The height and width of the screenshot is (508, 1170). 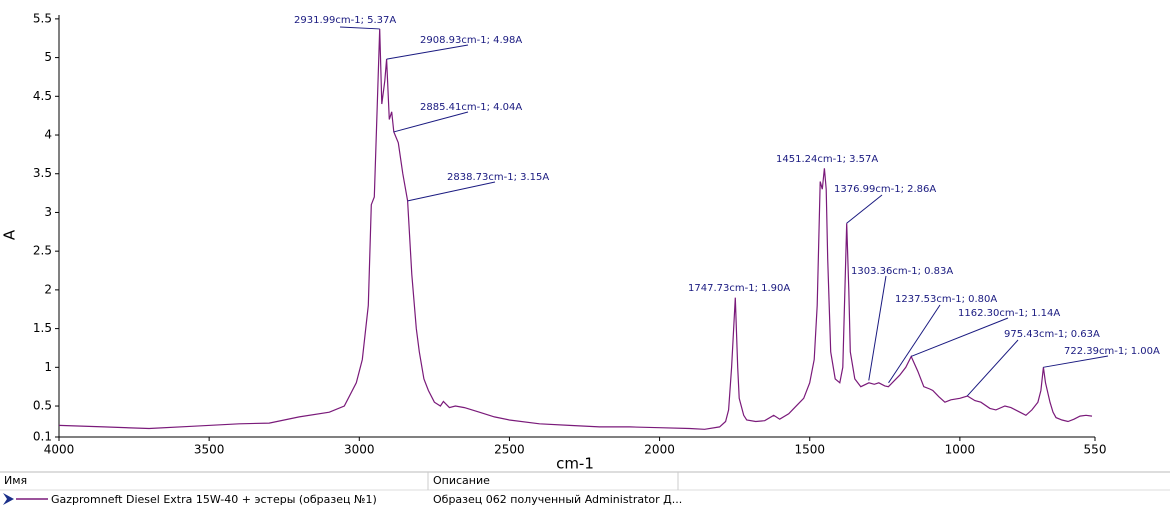 What do you see at coordinates (1009, 313) in the screenshot?
I see `annotation-label: 1162.30cm-1; 1.14A` at bounding box center [1009, 313].